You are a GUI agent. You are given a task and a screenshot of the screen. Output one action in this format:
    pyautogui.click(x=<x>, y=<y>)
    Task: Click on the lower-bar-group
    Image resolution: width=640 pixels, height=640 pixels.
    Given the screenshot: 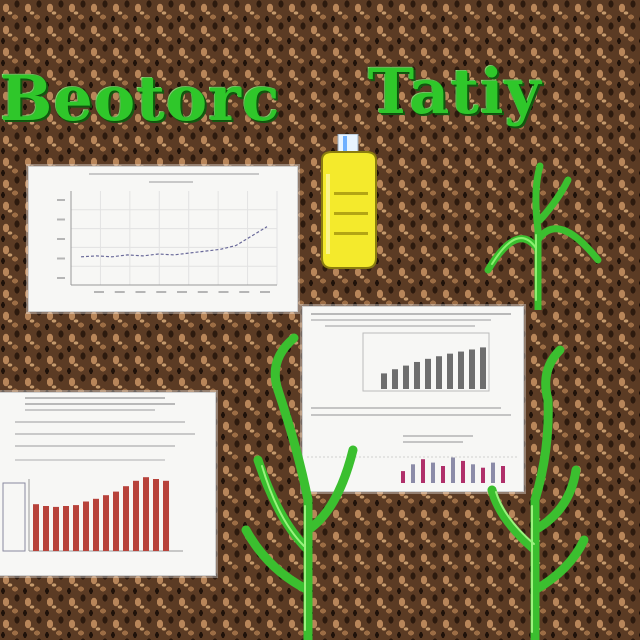 What is the action you would take?
    pyautogui.click(x=453, y=470)
    